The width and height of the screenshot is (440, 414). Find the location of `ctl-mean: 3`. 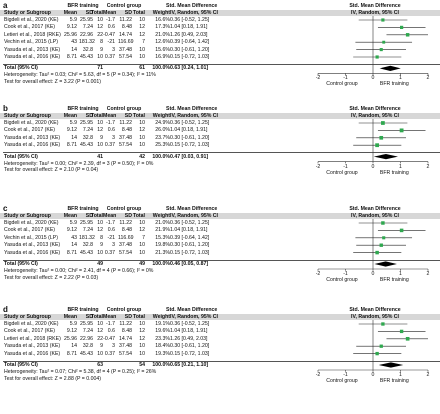

ctl-mean: 3 is located at coordinates (113, 245).